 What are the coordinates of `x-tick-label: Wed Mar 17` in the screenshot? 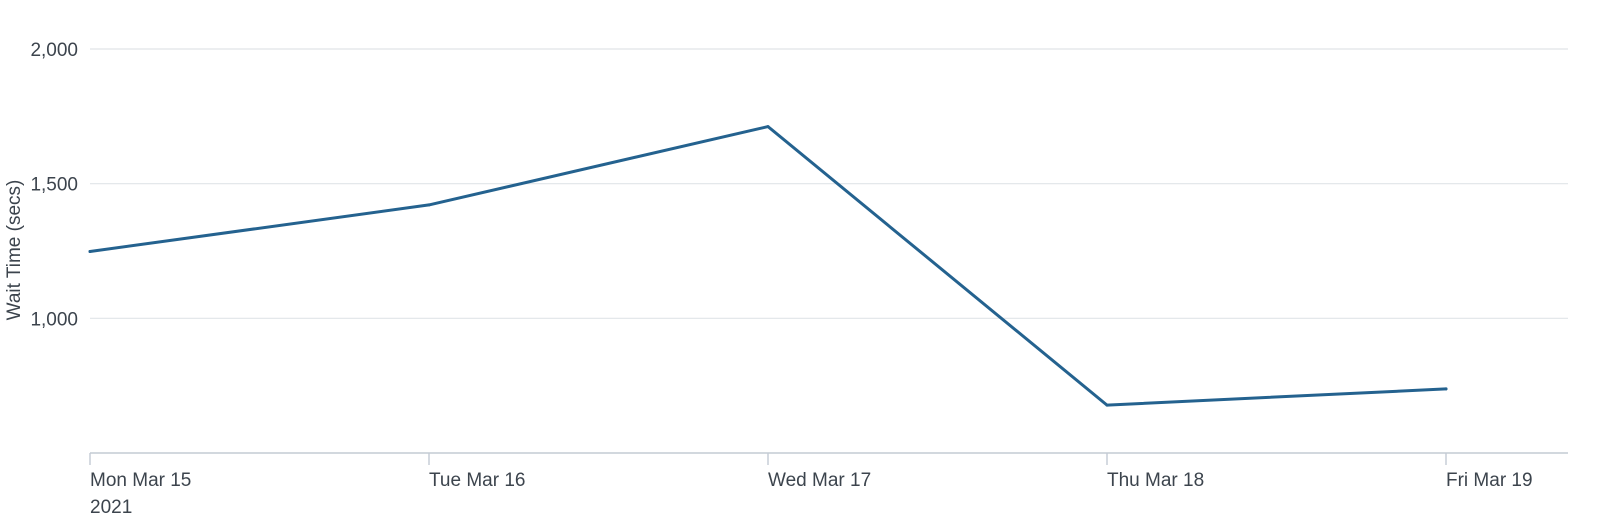 It's located at (819, 480).